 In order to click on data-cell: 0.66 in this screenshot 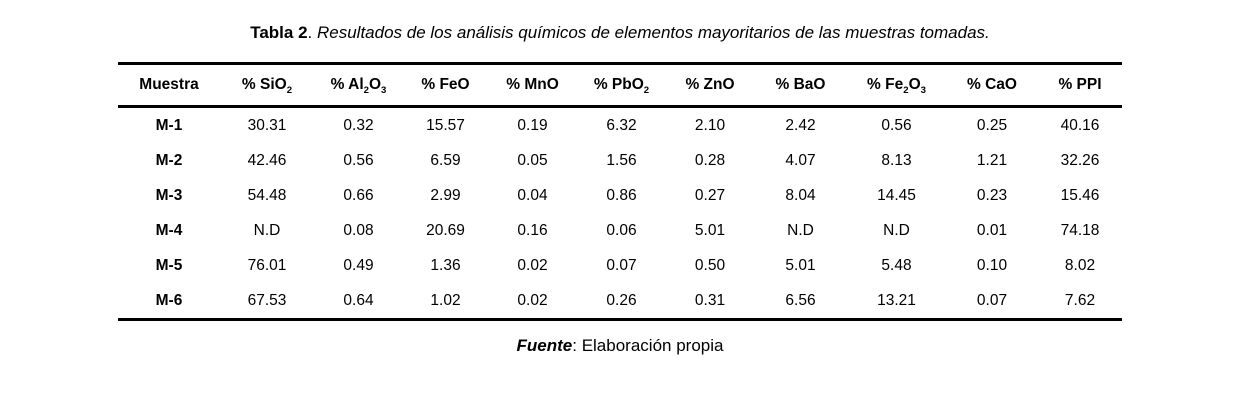, I will do `click(358, 195)`.